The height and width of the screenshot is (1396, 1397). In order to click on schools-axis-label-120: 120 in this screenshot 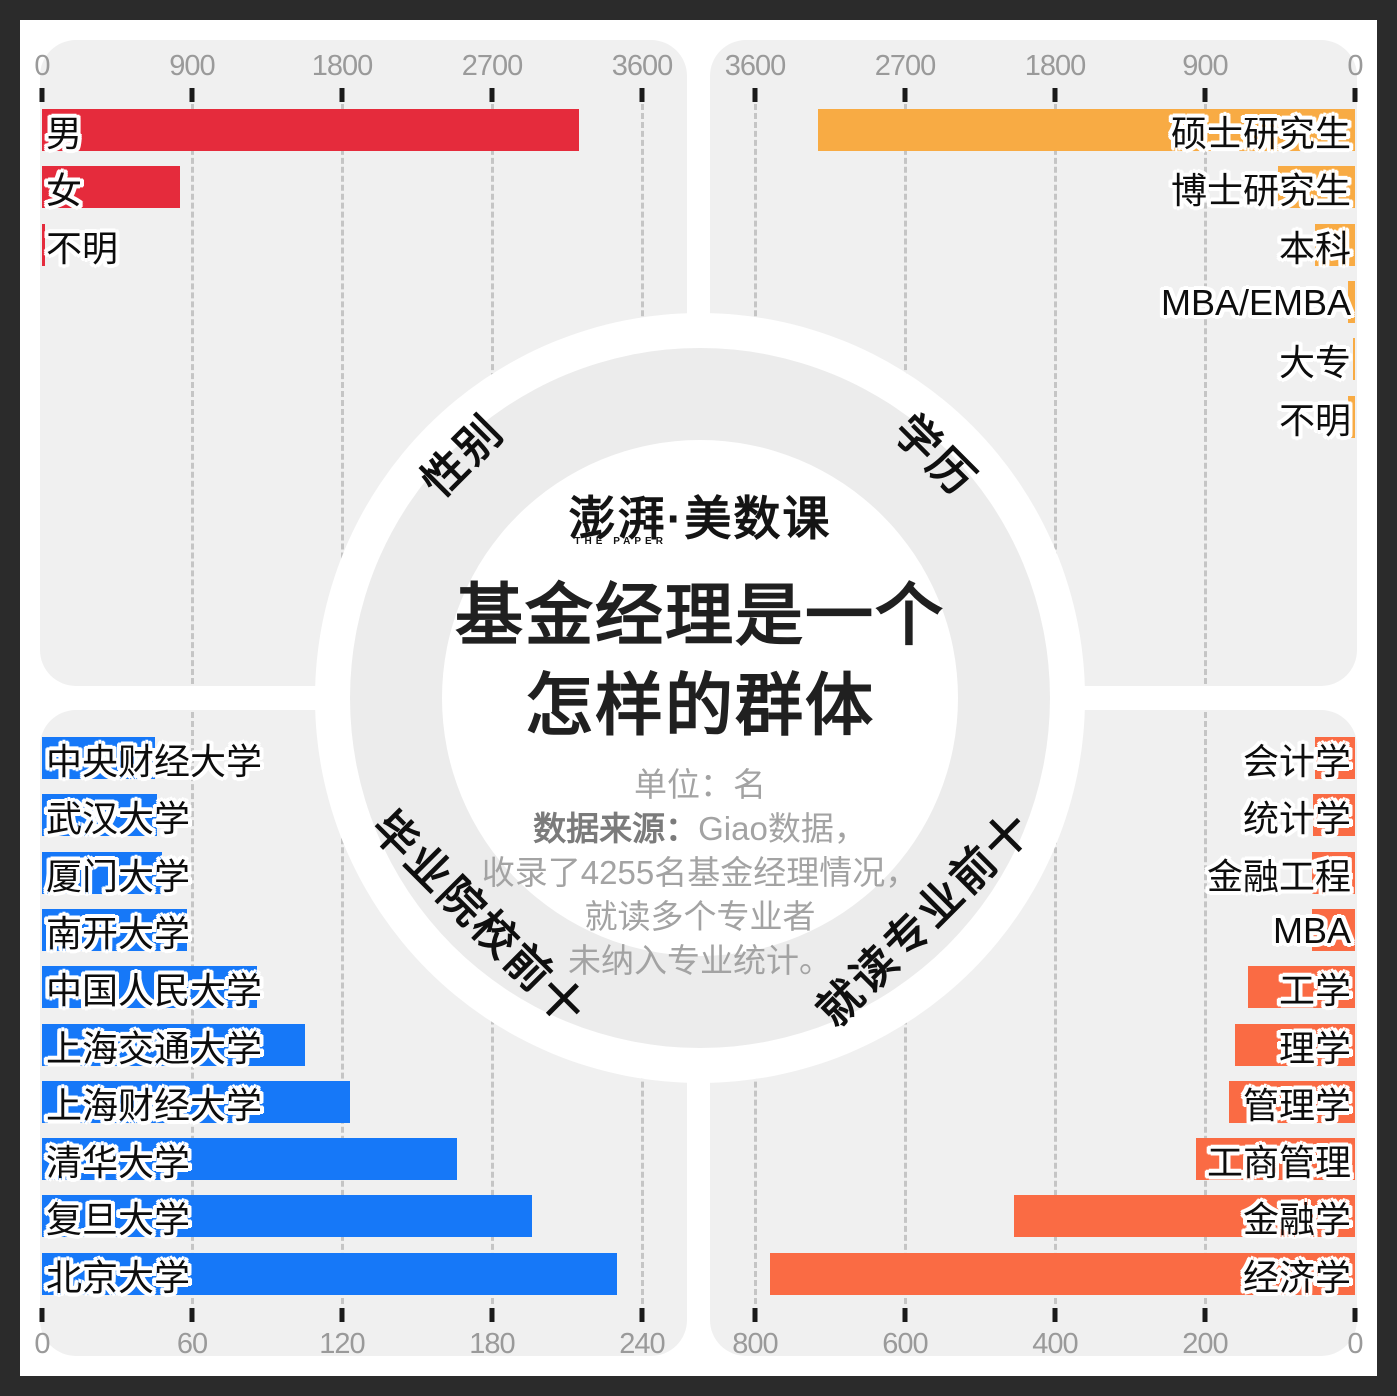, I will do `click(342, 1344)`.